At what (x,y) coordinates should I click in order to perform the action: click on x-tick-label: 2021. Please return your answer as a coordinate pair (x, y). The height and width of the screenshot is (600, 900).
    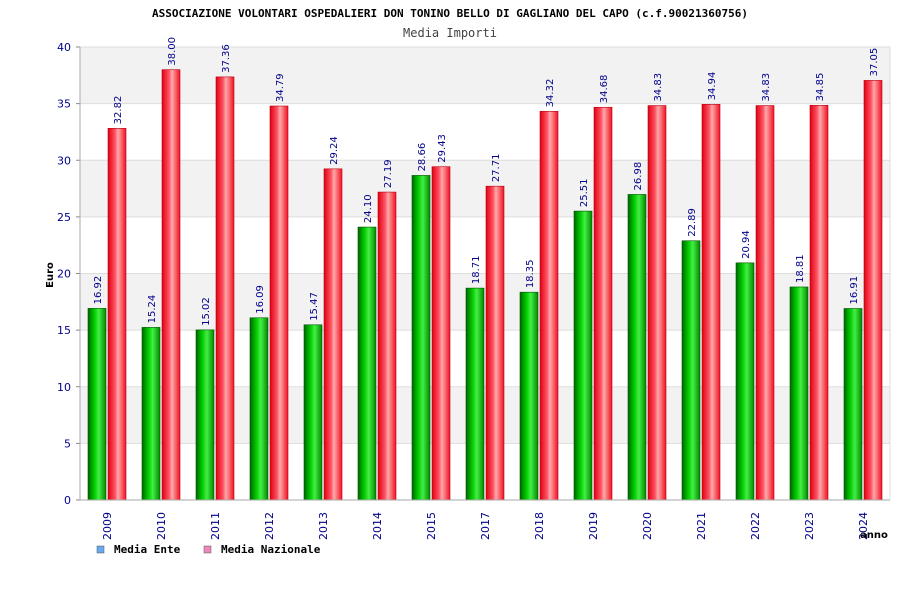
    Looking at the image, I should click on (701, 526).